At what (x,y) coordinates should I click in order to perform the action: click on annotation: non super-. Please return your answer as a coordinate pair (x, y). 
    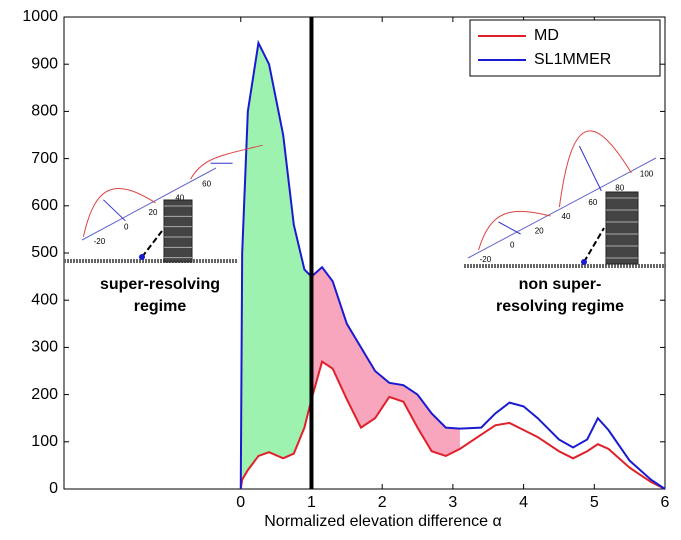
    Looking at the image, I should click on (560, 284).